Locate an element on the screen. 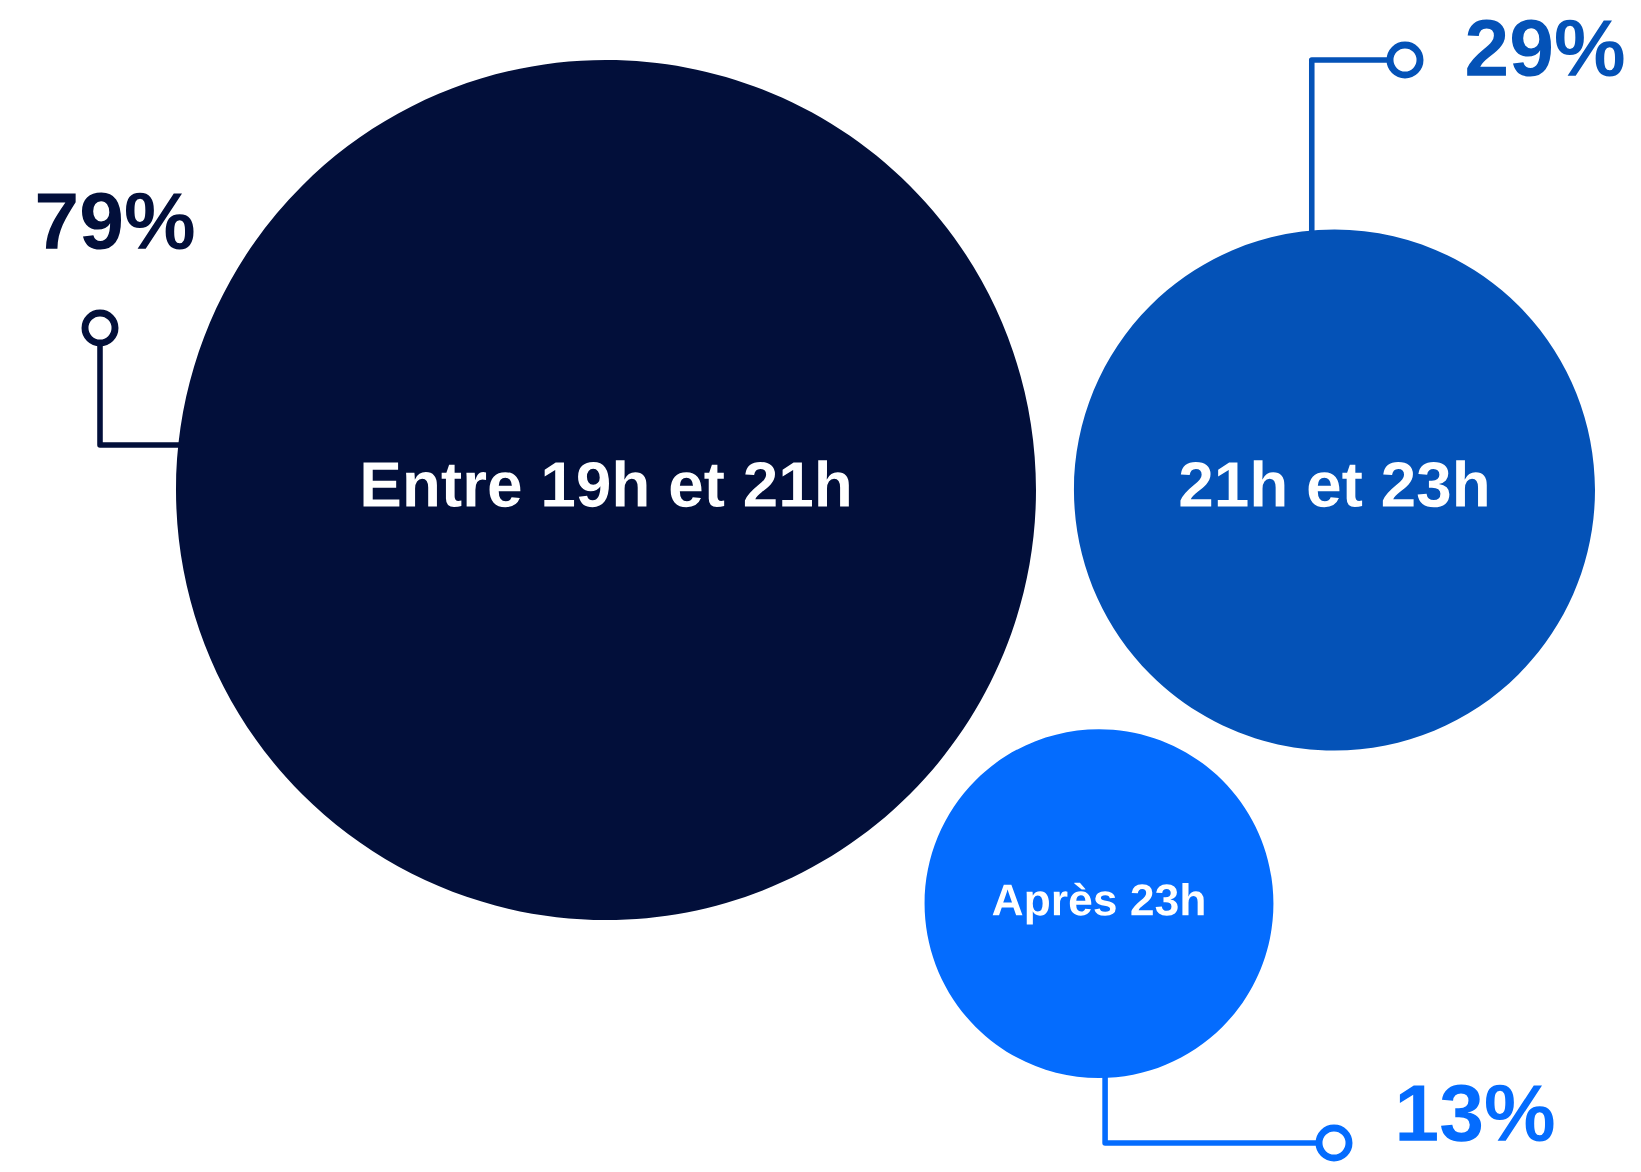 The width and height of the screenshot is (1641, 1172). category-label: 21h et 23h is located at coordinates (1333, 484).